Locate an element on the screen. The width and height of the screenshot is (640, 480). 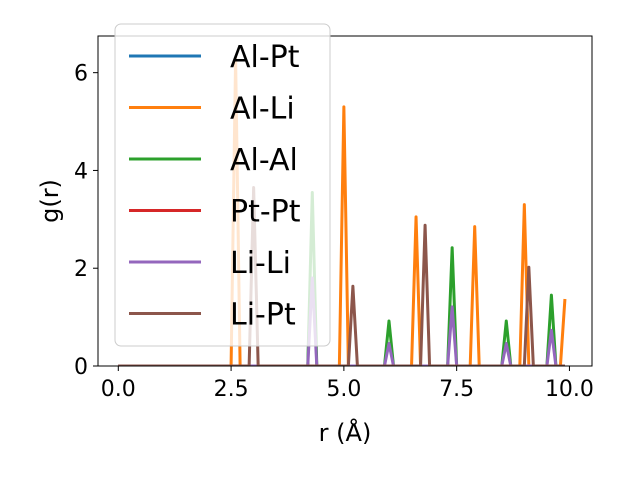
y-tick-label: 6 is located at coordinates (81, 74).